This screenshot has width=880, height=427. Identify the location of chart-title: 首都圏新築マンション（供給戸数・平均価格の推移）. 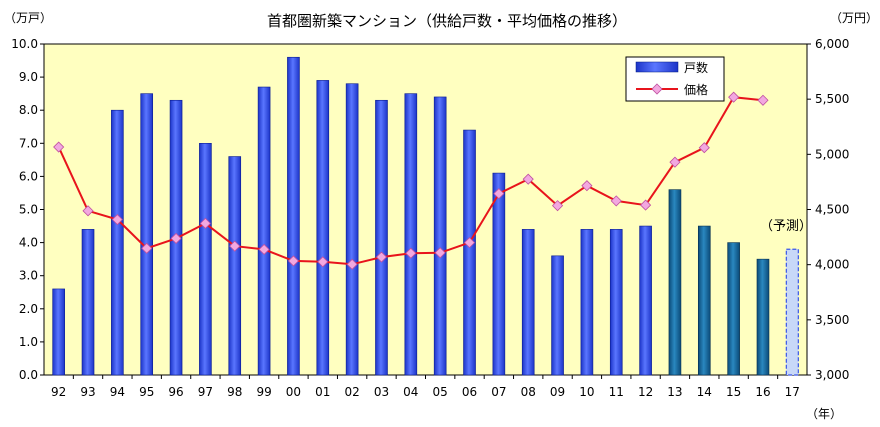
(447, 21).